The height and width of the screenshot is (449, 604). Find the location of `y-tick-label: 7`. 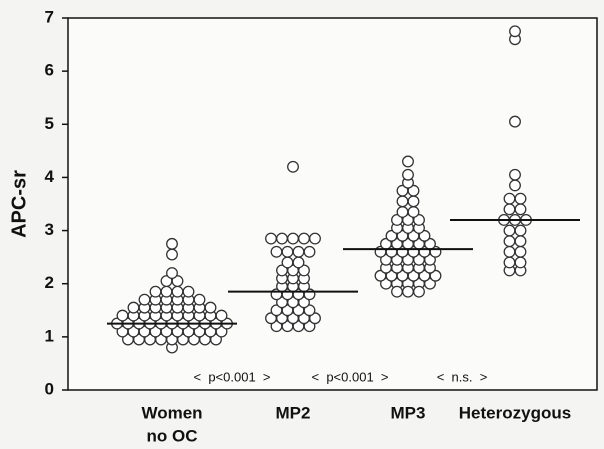

y-tick-label: 7 is located at coordinates (49, 16).